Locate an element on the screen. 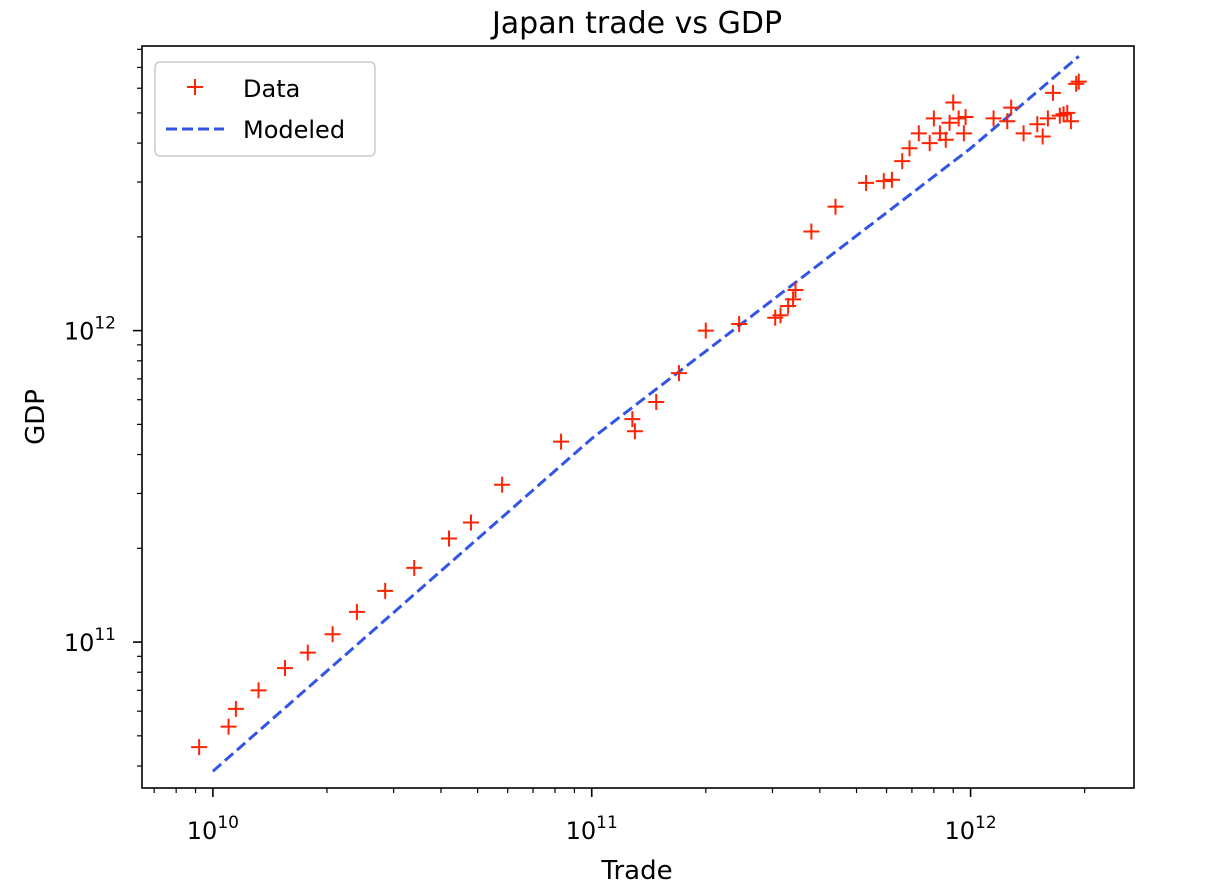 The height and width of the screenshot is (892, 1220). x-tick-label: 1012 is located at coordinates (970, 829).